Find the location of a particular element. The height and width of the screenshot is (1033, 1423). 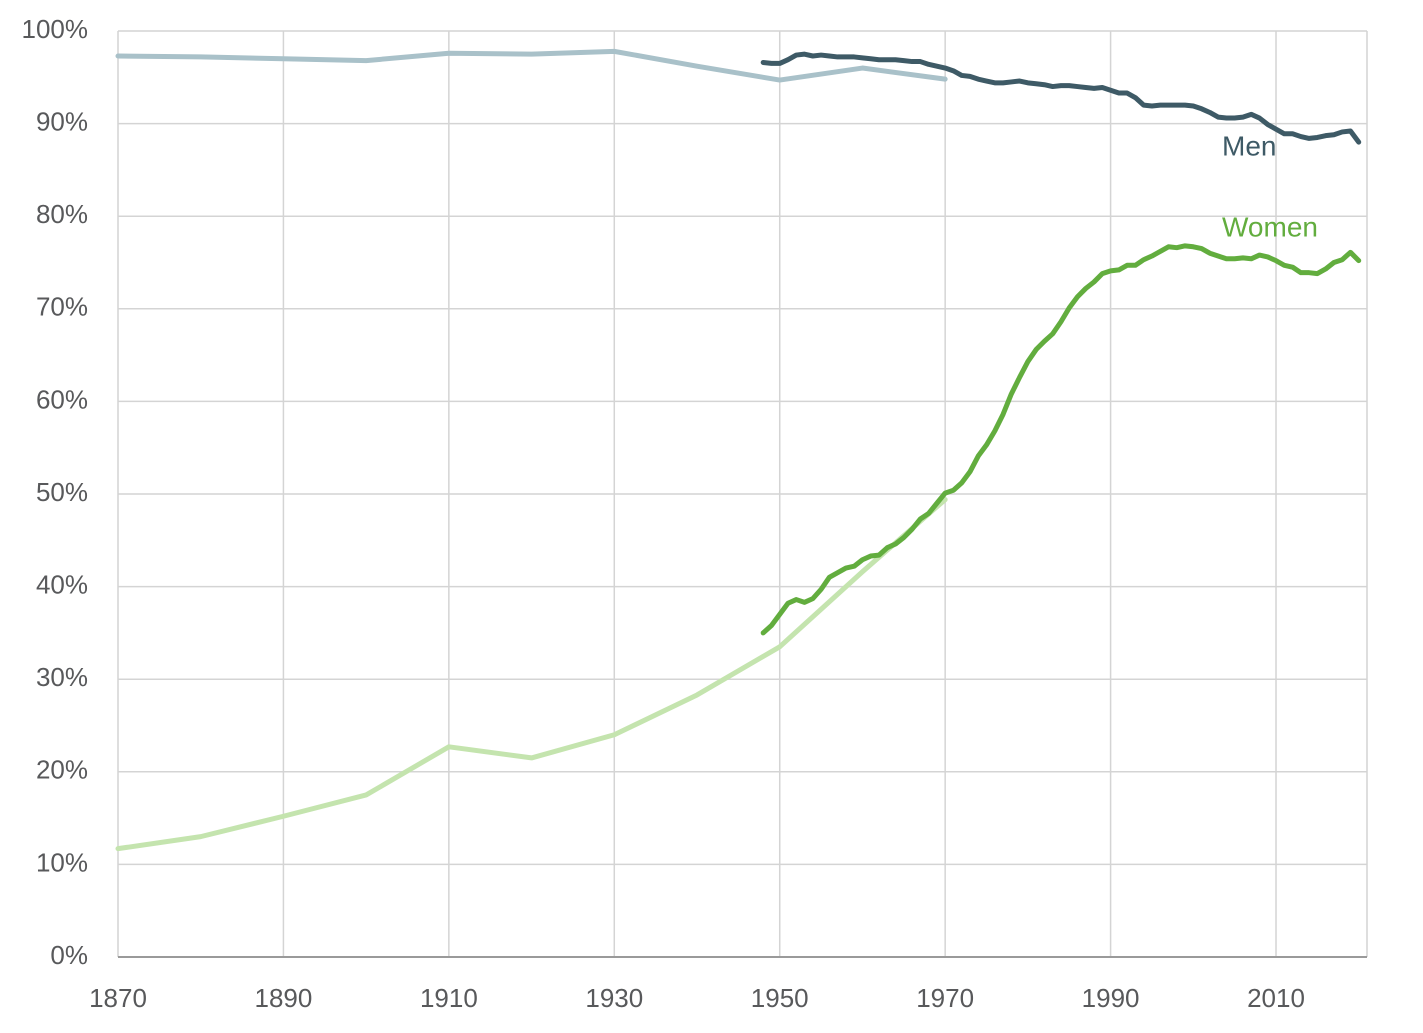

y-tick-label: 90% is located at coordinates (62, 121).